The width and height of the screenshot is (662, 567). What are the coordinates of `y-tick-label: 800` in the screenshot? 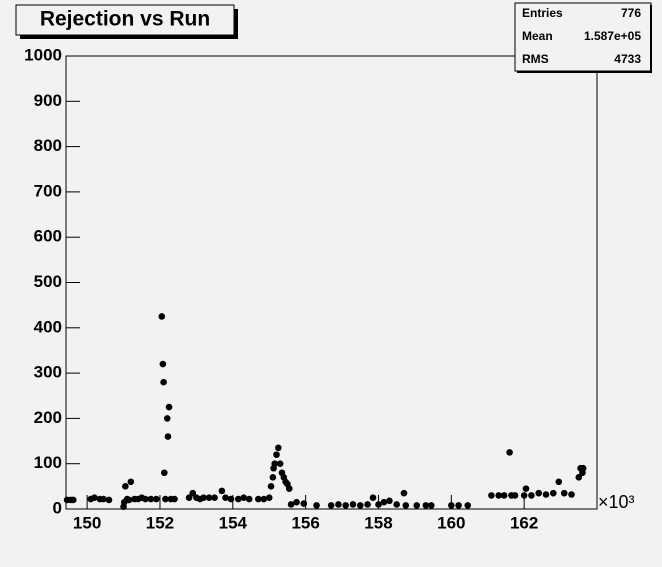 It's located at (48, 145).